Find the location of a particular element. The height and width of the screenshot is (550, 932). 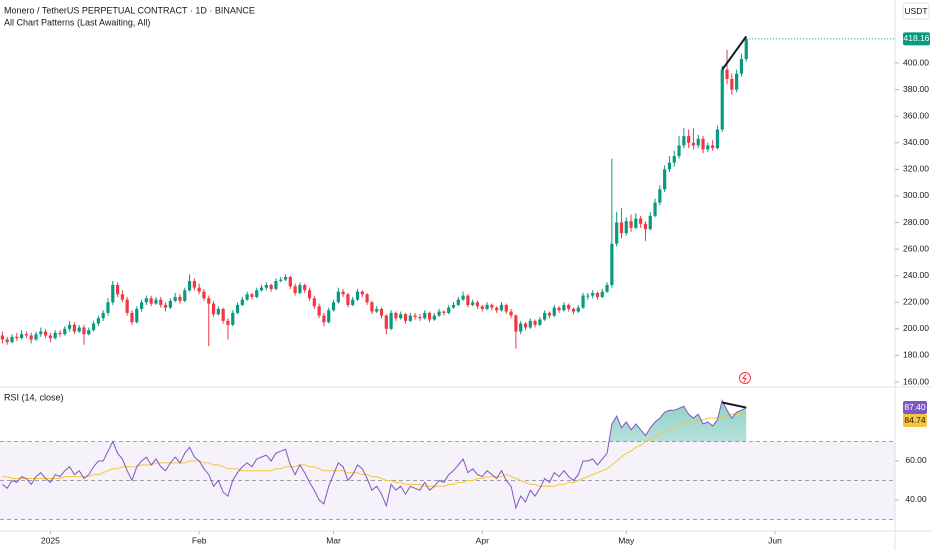

y-tick-label: 400.00 is located at coordinates (916, 62).